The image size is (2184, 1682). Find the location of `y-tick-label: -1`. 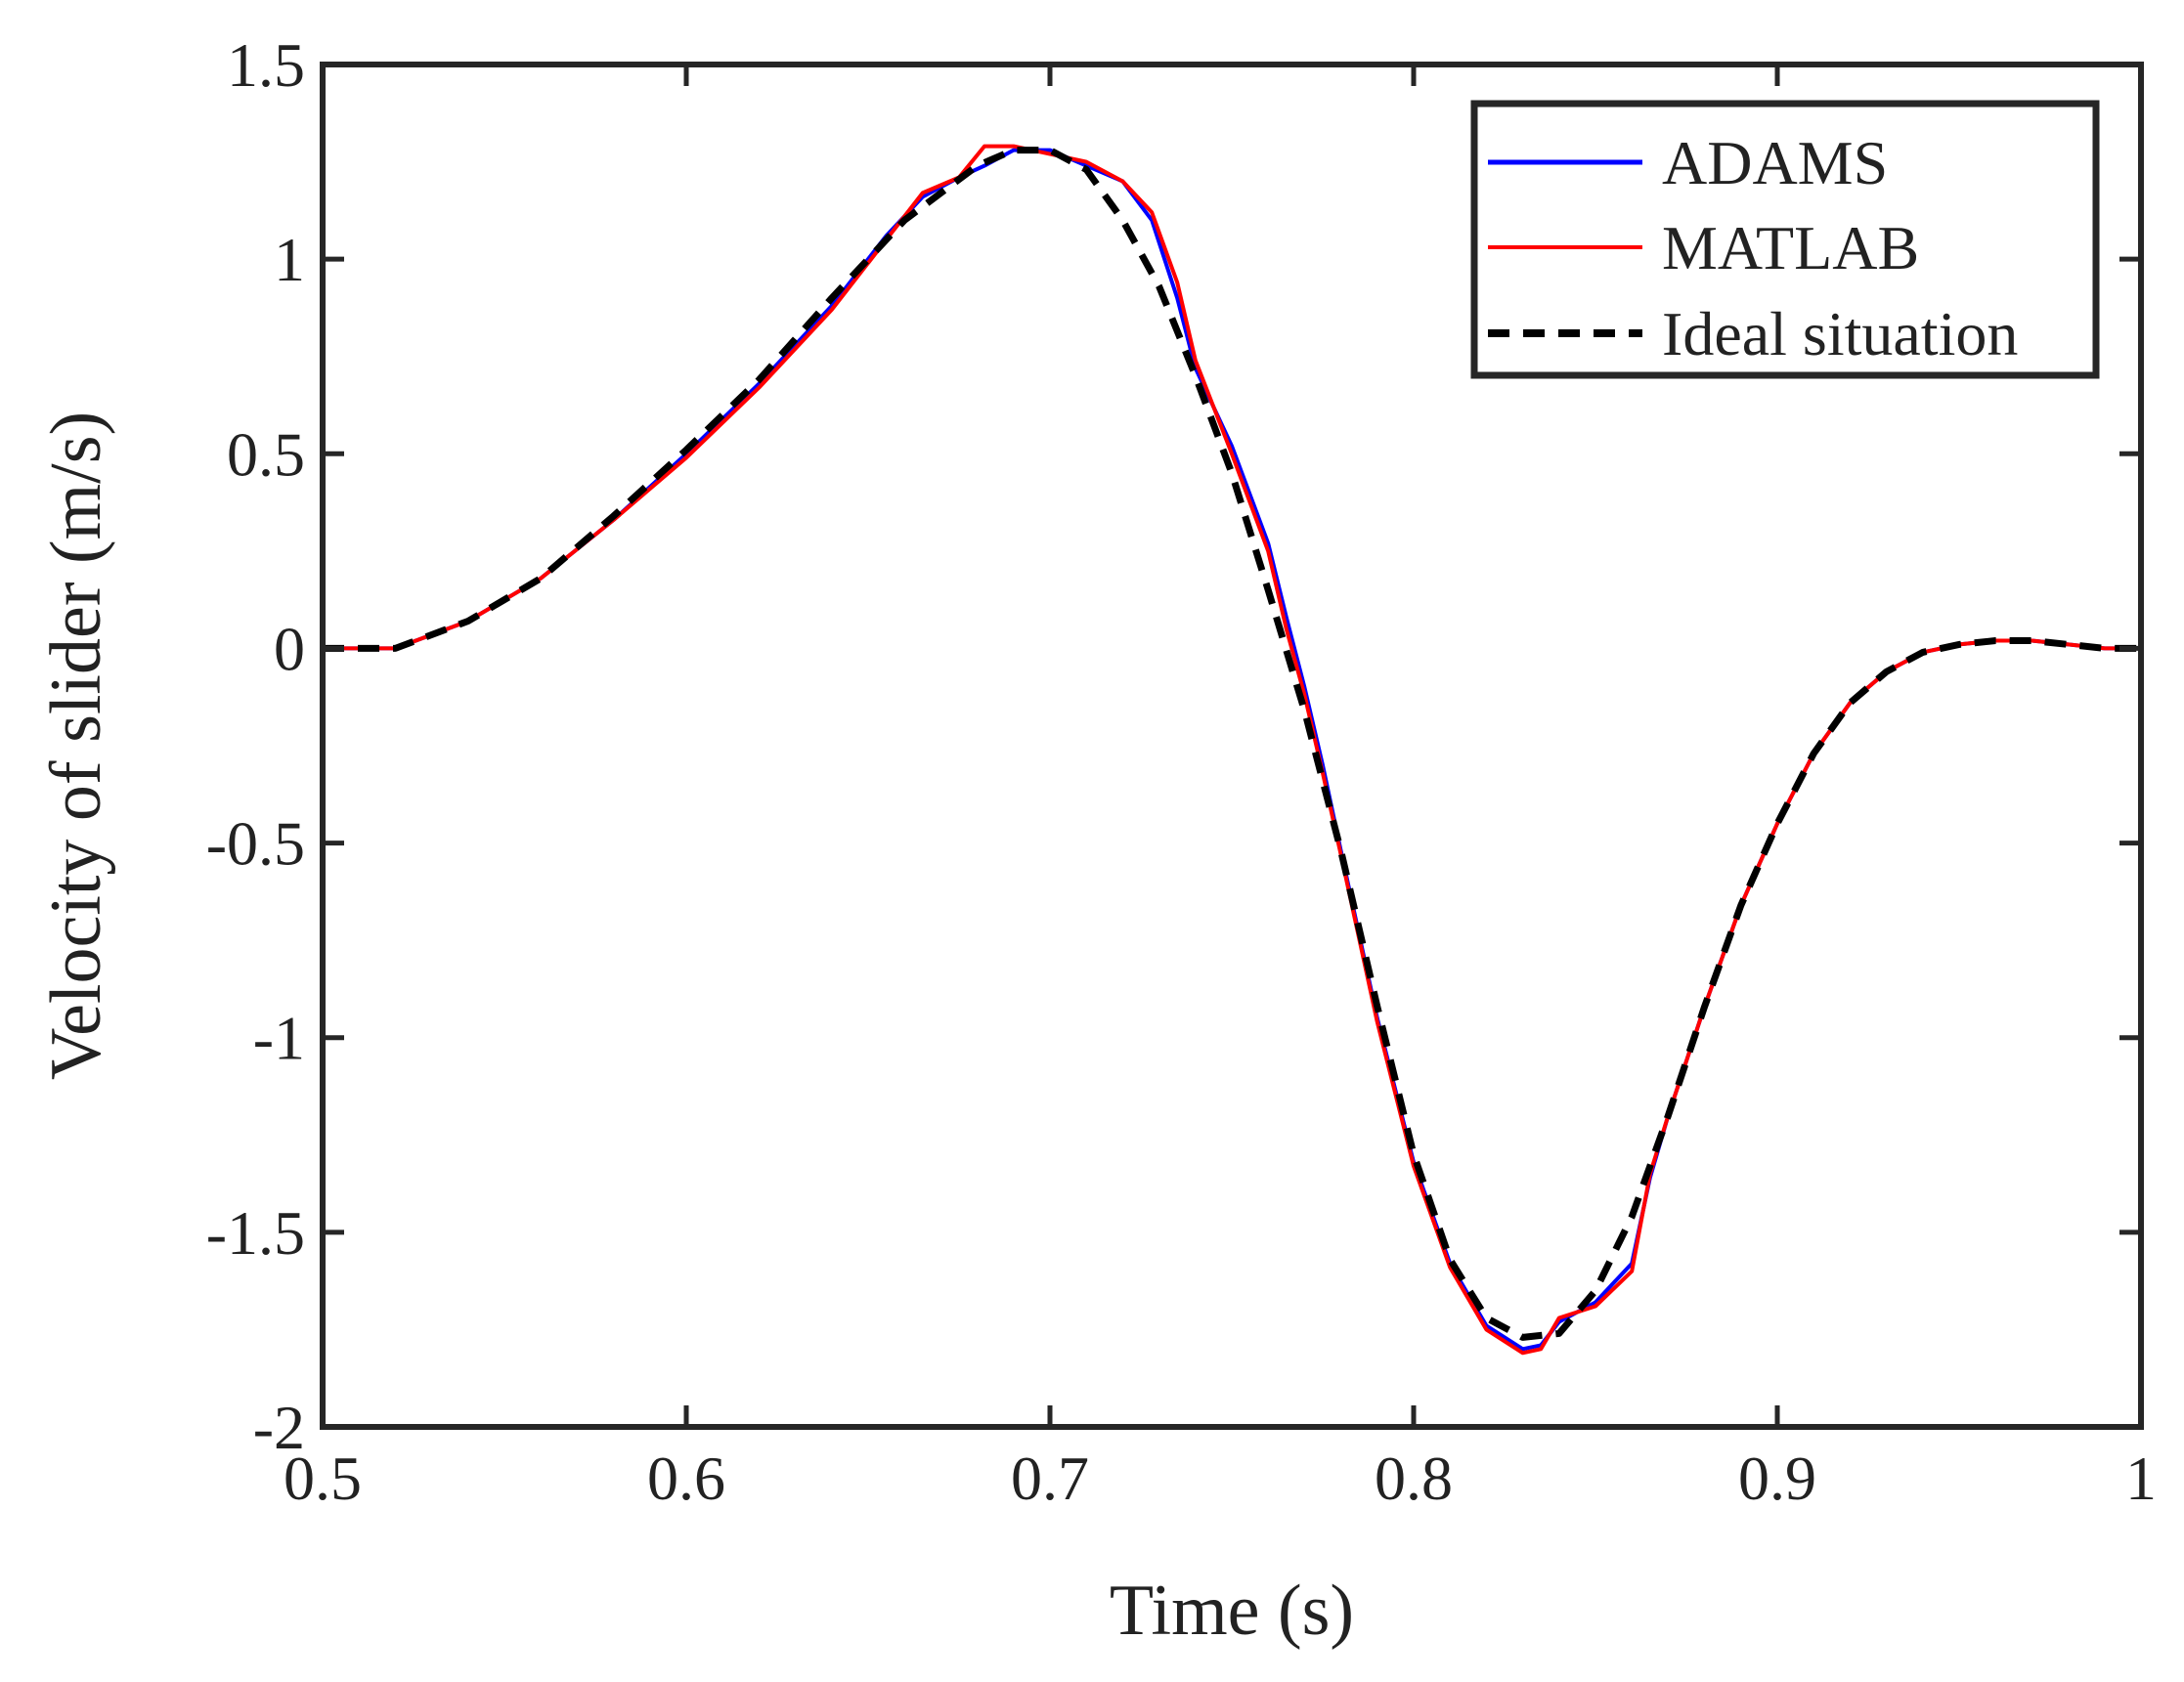

y-tick-label: -1 is located at coordinates (279, 1038).